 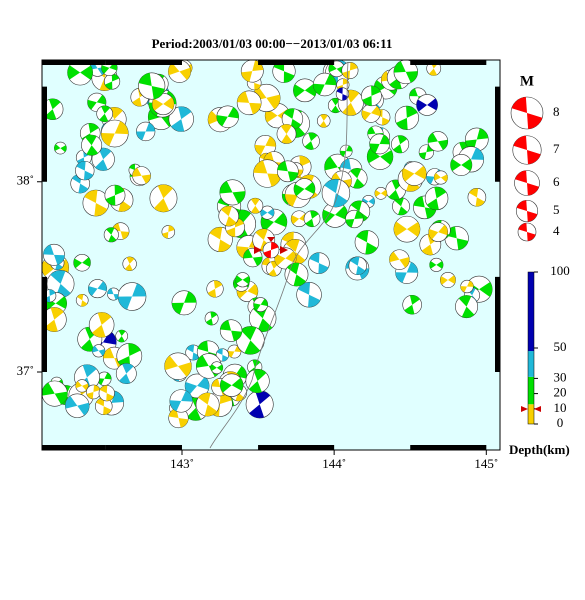 I want to click on colorbar-label: 20, so click(x=560, y=392).